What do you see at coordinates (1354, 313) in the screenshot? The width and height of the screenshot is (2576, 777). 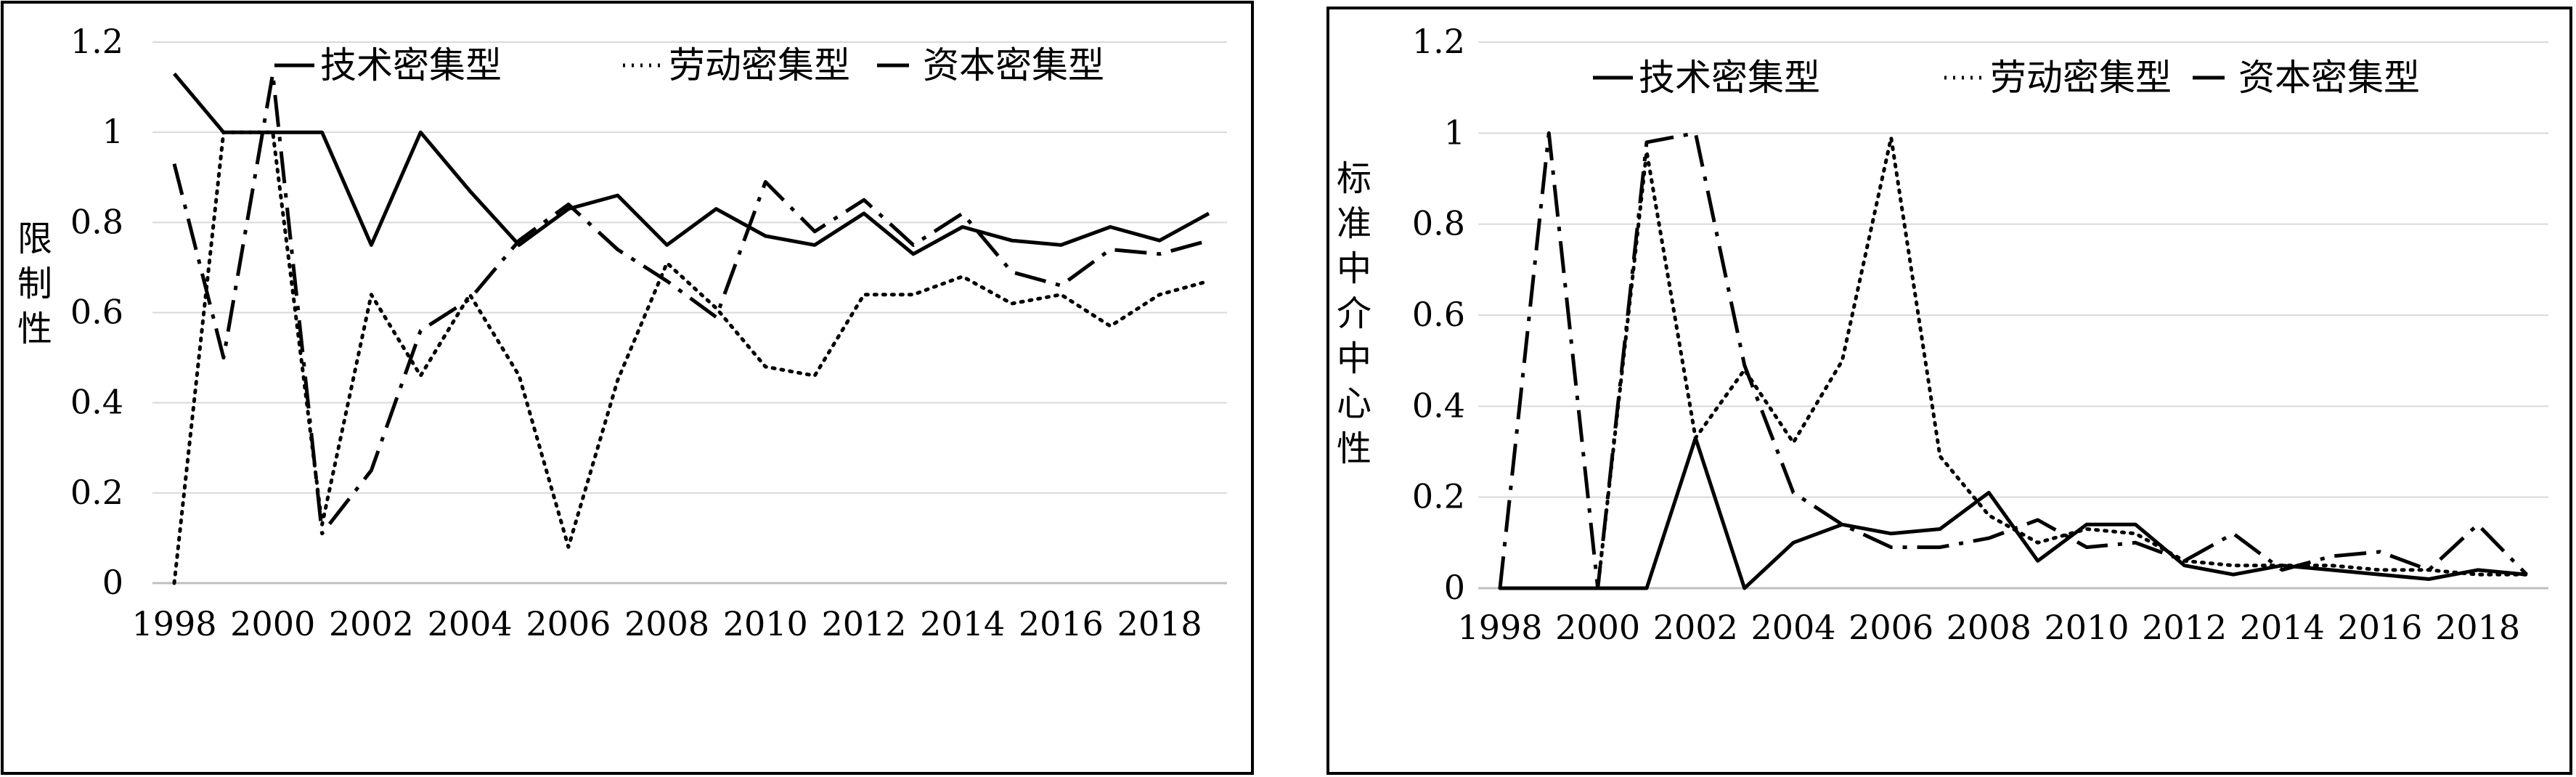 I see `y-axis-title: 标准中介中心性` at bounding box center [1354, 313].